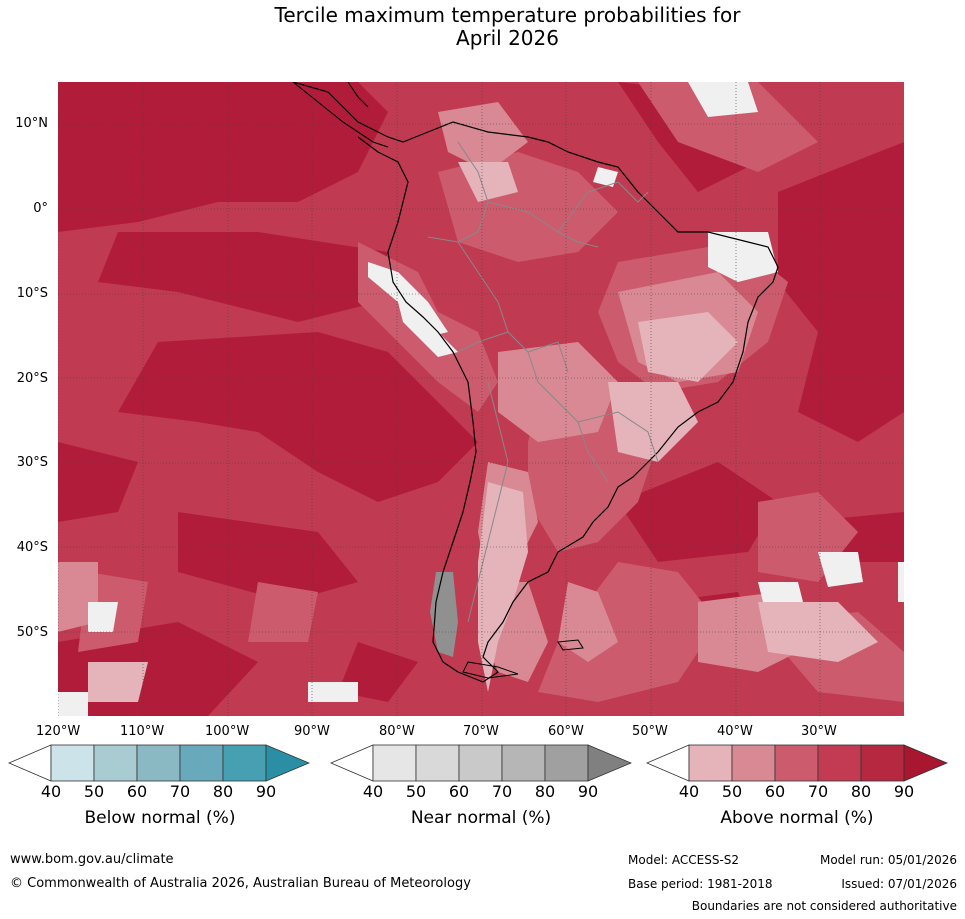 This screenshot has width=965, height=919. What do you see at coordinates (340, 115) in the screenshot?
I see `coastline-central-america` at bounding box center [340, 115].